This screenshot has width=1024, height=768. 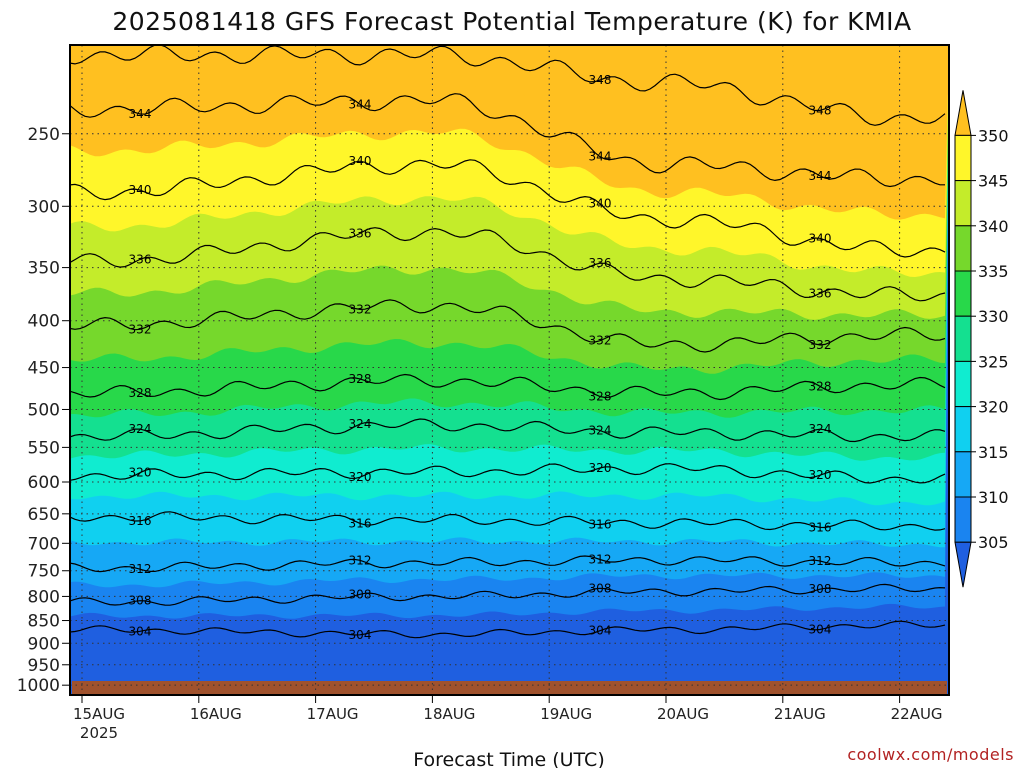 I want to click on x-tick-label-17AUG: 17AUG, so click(x=333, y=714).